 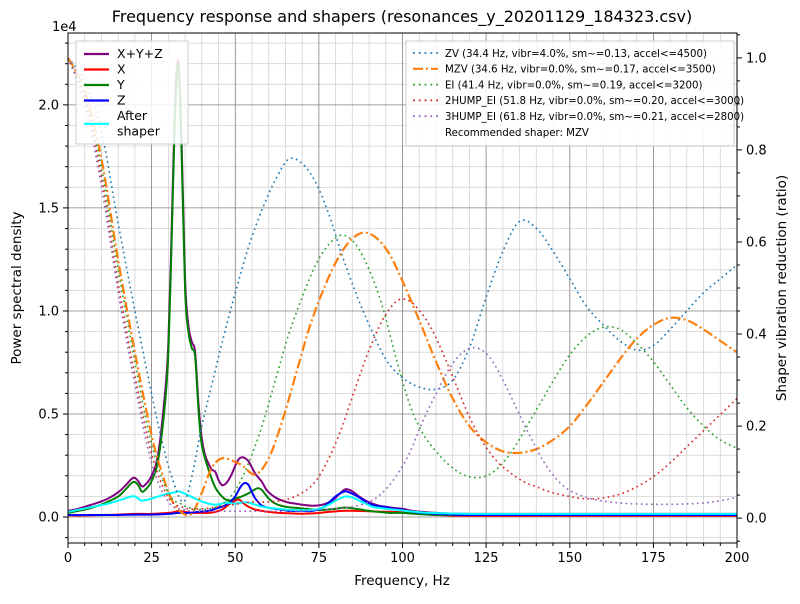 What do you see at coordinates (48, 518) in the screenshot?
I see `y-left-tick-label: 0.0` at bounding box center [48, 518].